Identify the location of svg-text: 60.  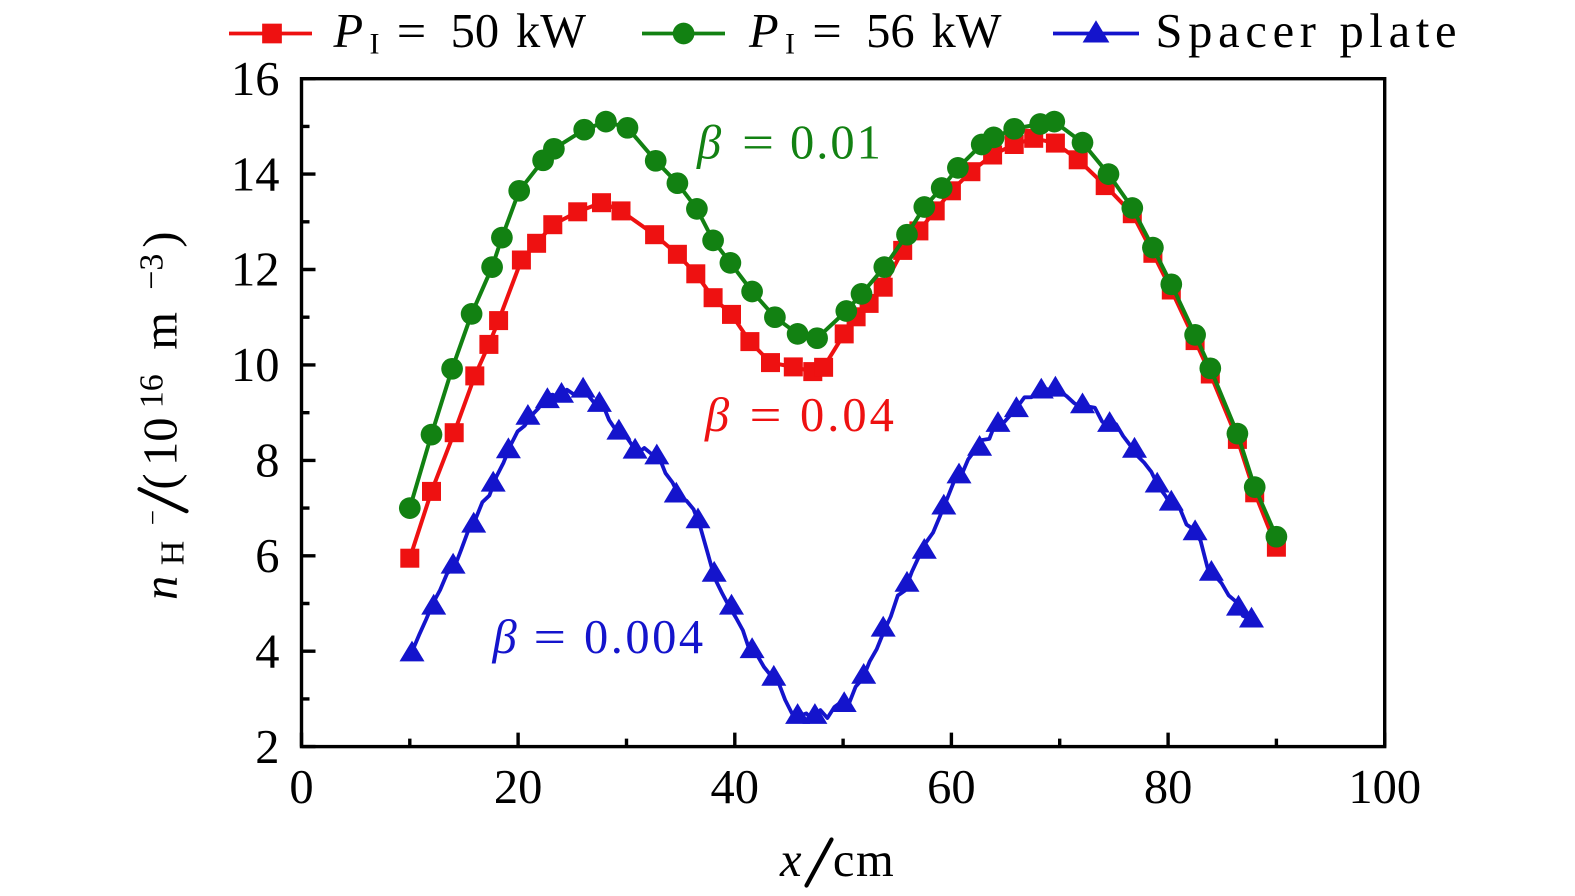
(951, 787).